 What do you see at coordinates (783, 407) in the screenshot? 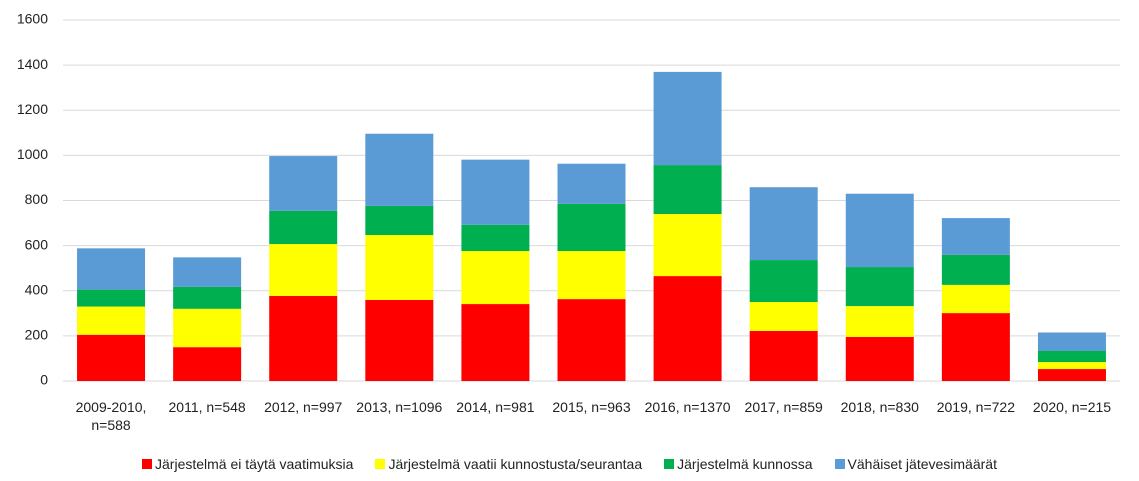
I see `x-tick-label: 2017, n=859` at bounding box center [783, 407].